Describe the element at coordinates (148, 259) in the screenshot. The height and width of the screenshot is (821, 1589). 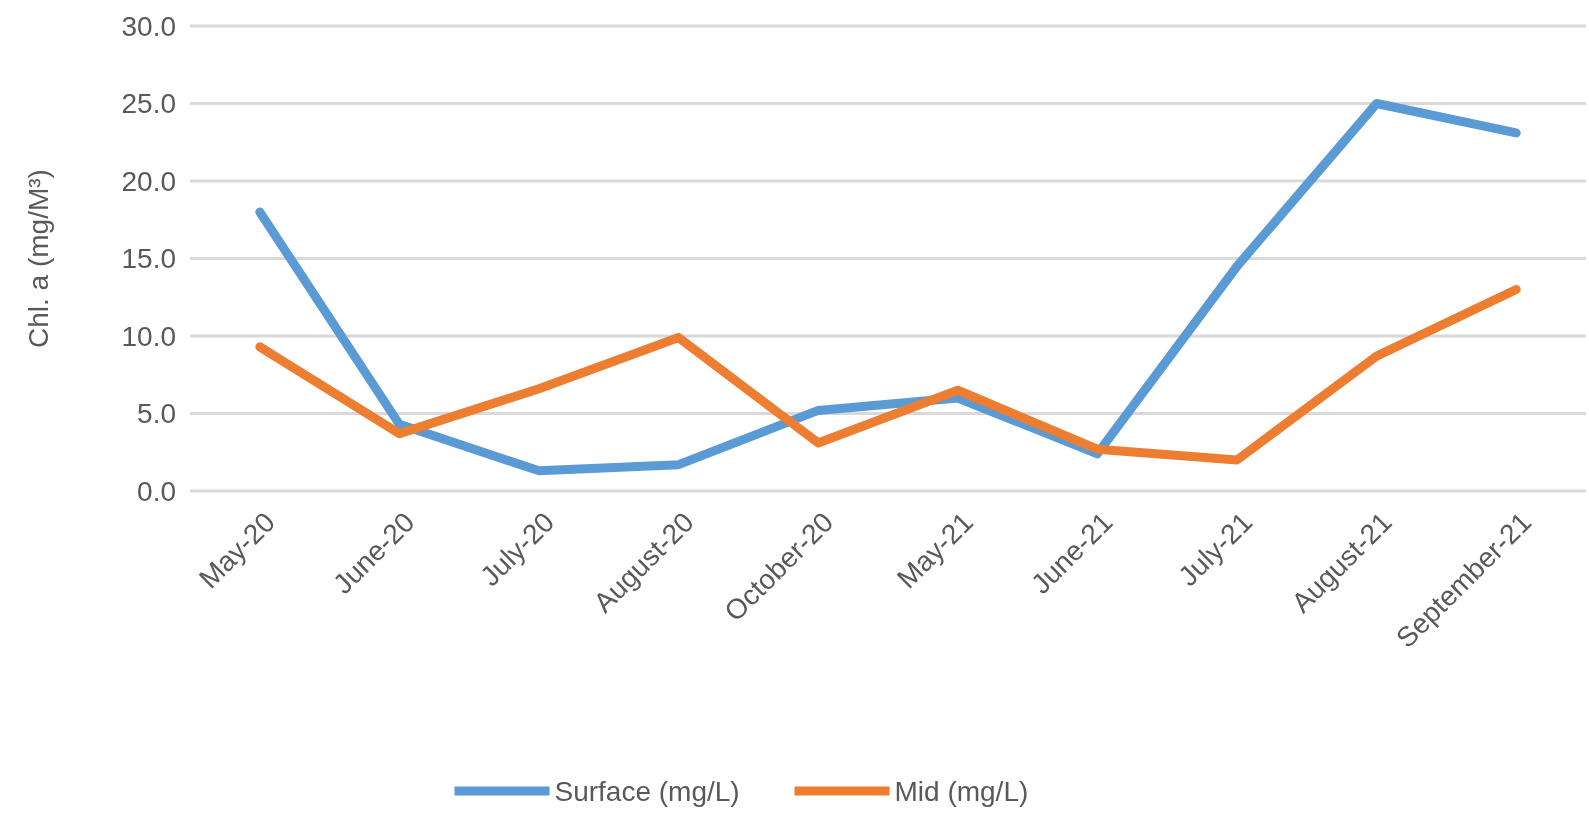
I see `y-tick-label: 15.0` at that location.